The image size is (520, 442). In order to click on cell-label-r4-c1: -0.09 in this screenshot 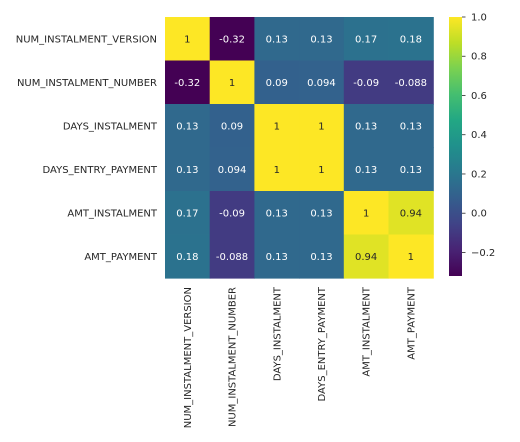, I will do `click(232, 213)`.